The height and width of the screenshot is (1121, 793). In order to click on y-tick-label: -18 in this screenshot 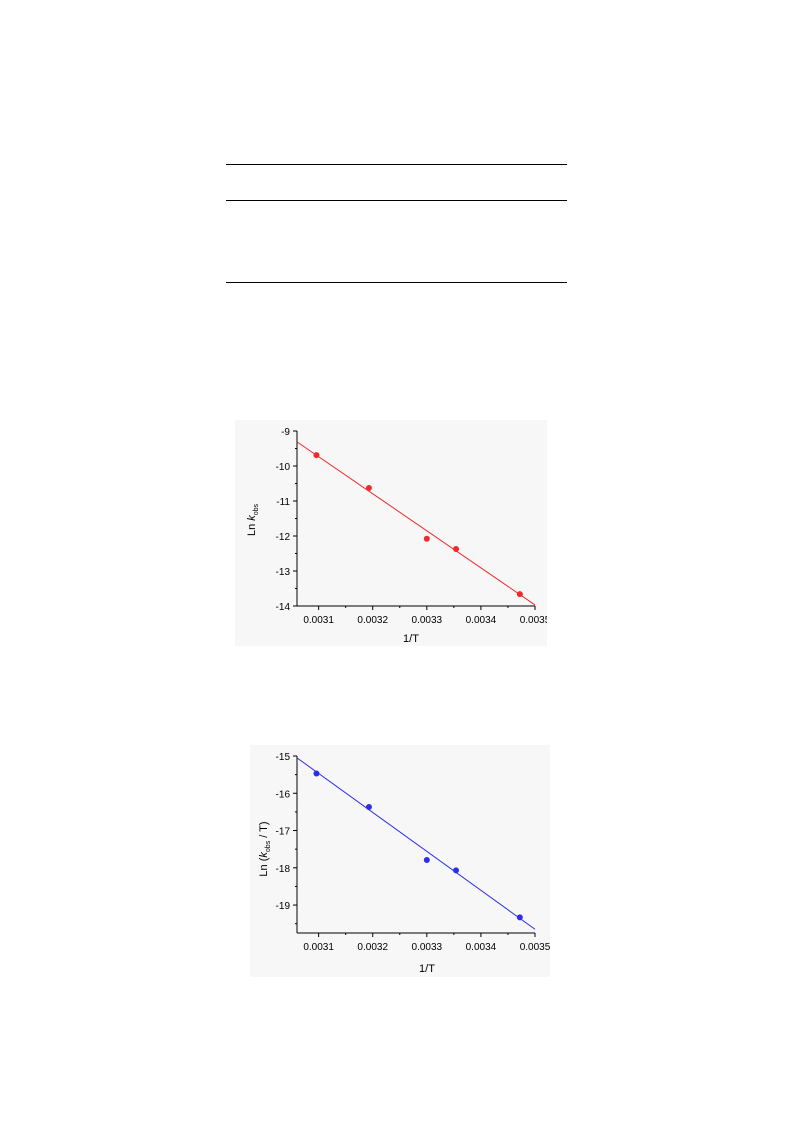, I will do `click(283, 869)`.